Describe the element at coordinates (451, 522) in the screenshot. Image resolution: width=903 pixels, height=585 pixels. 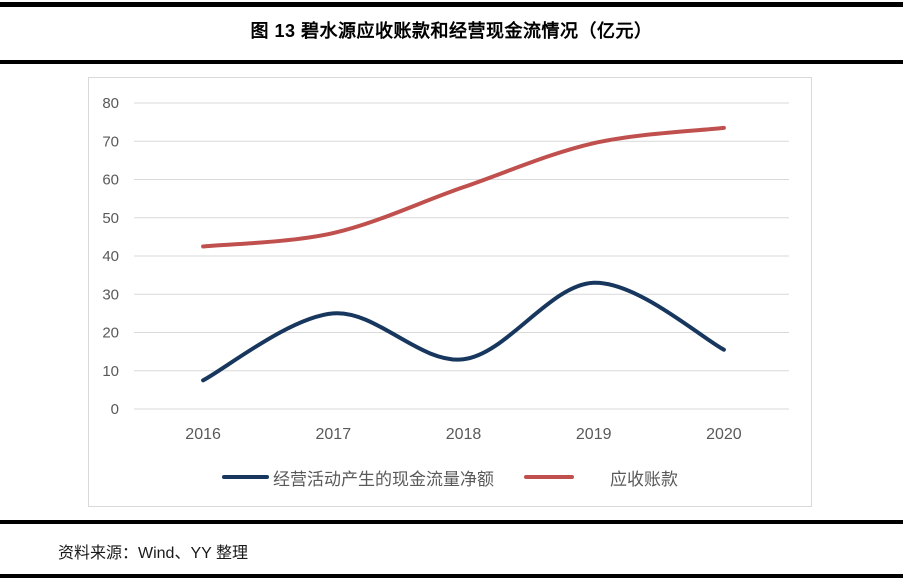
I see `content-divider` at that location.